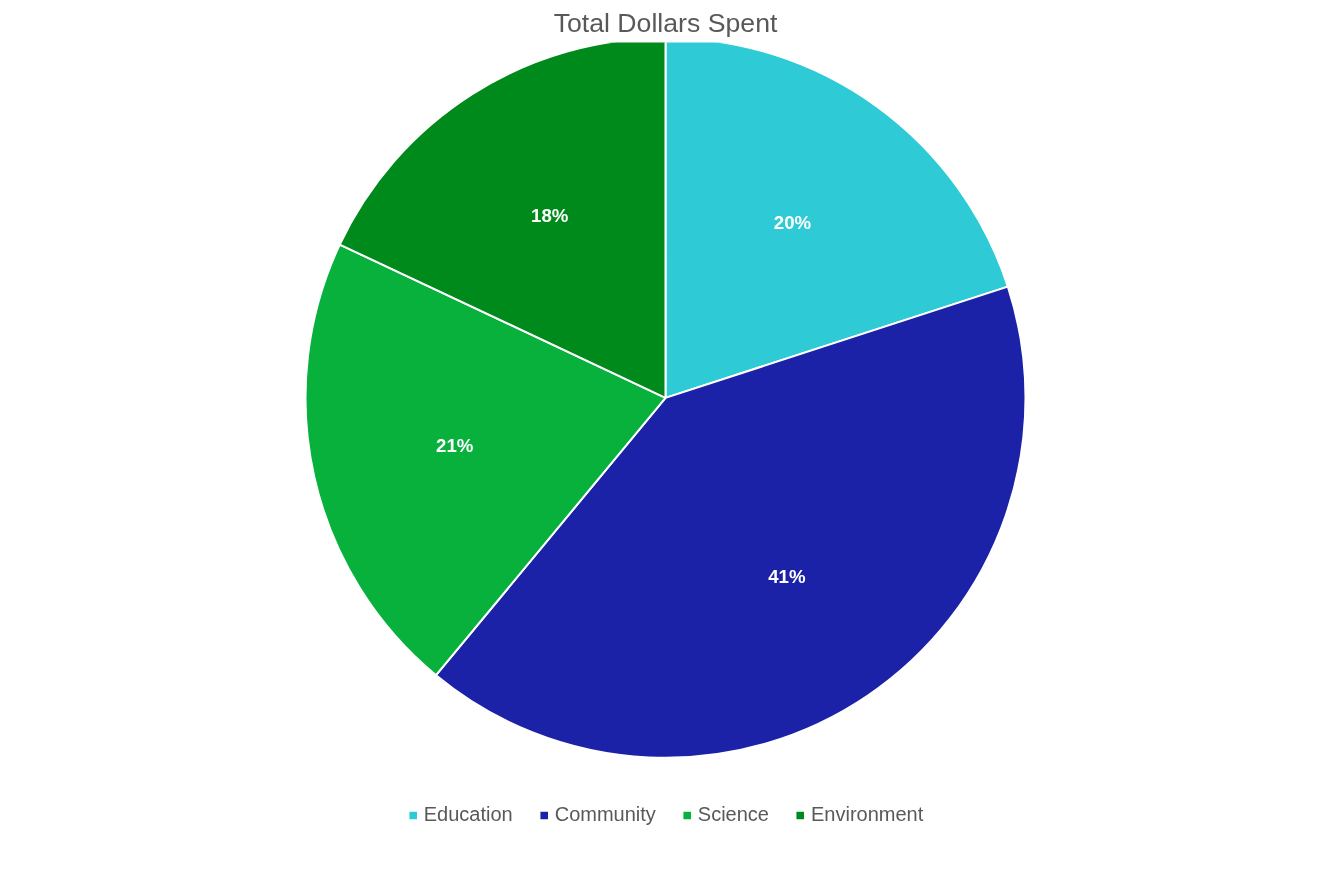 This screenshot has height=891, width=1337. Describe the element at coordinates (792, 223) in the screenshot. I see `data-label: 20%` at that location.